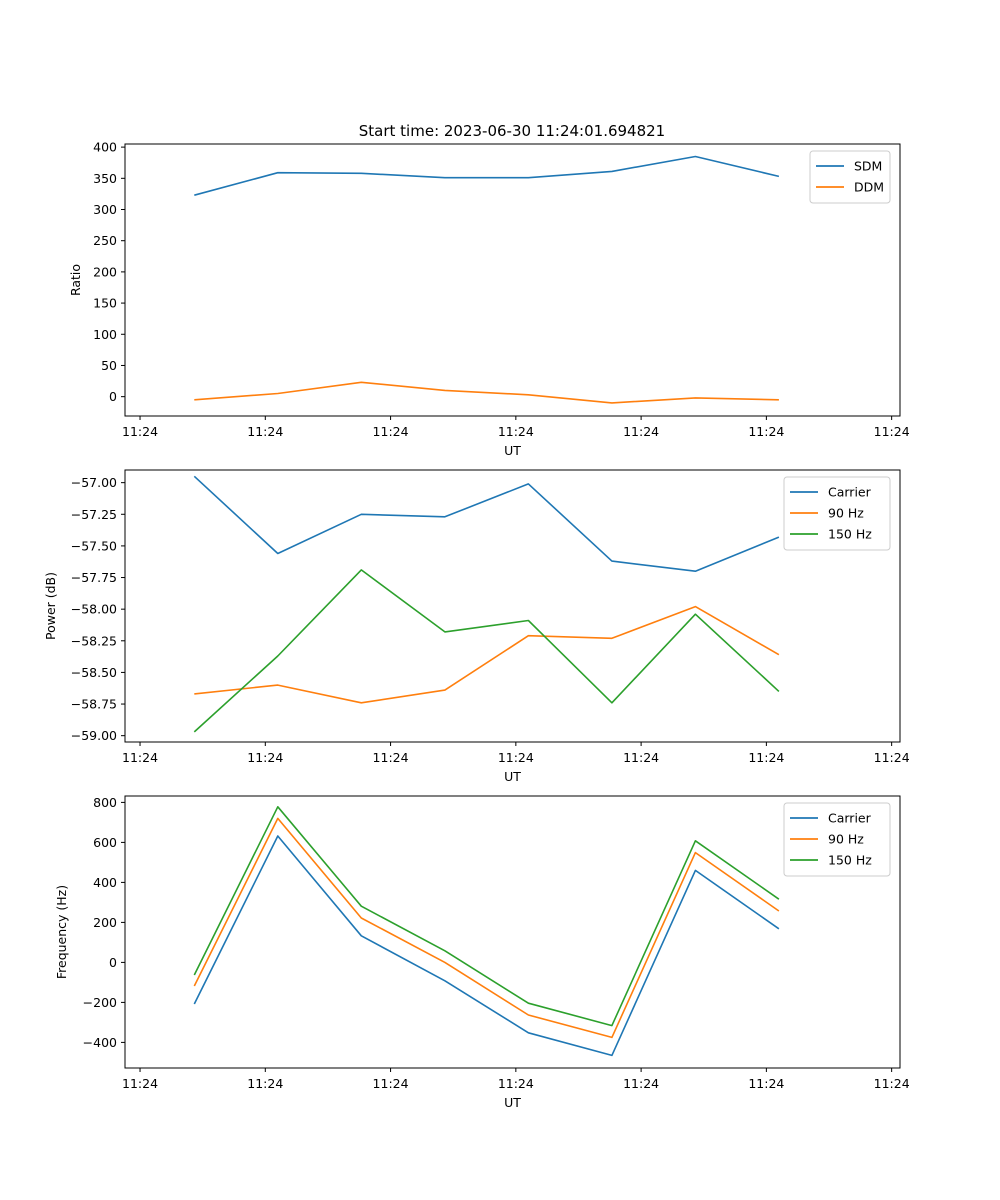 The height and width of the screenshot is (1200, 1000). What do you see at coordinates (109, 365) in the screenshot?
I see `y-tick-label: 50` at bounding box center [109, 365].